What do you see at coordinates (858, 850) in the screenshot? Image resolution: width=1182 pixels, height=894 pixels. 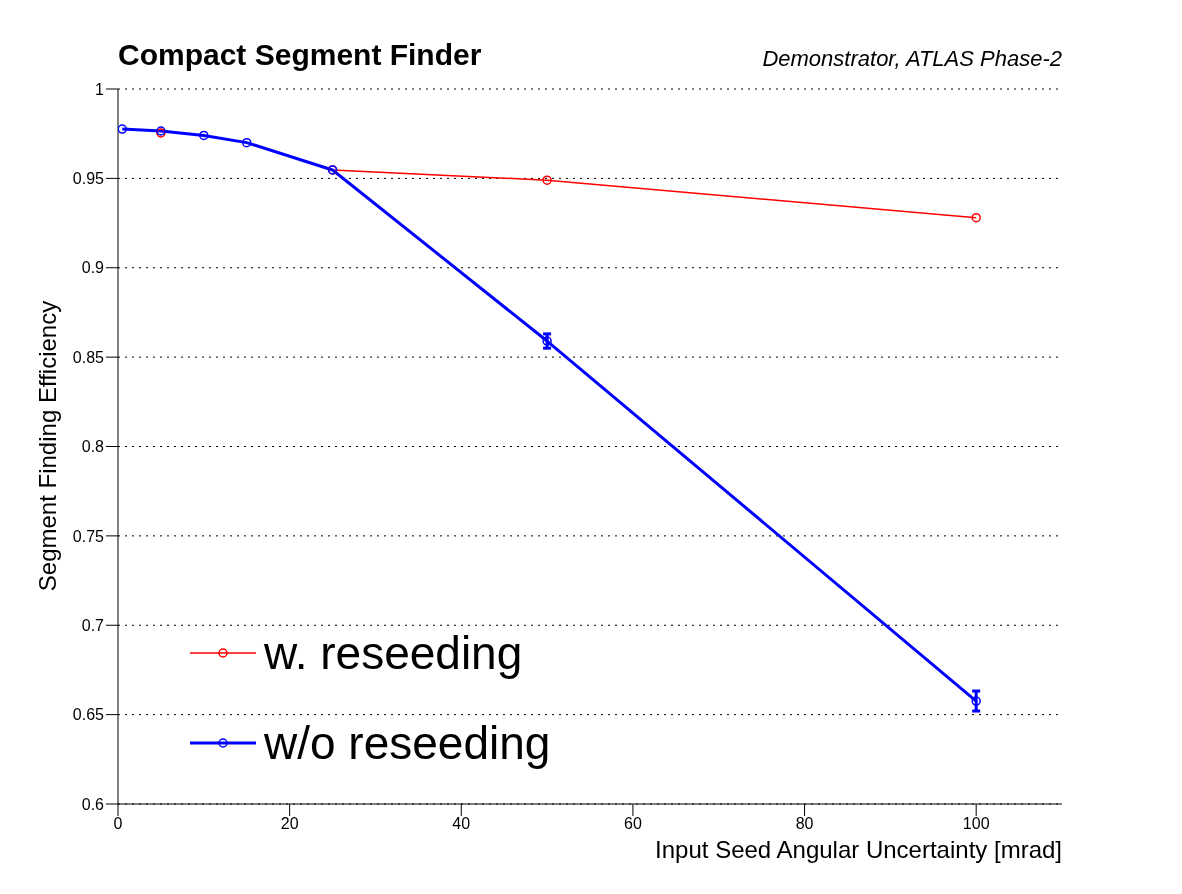 I see `x-axis-title: Input Seed Angular Uncertainty [mrad]` at bounding box center [858, 850].